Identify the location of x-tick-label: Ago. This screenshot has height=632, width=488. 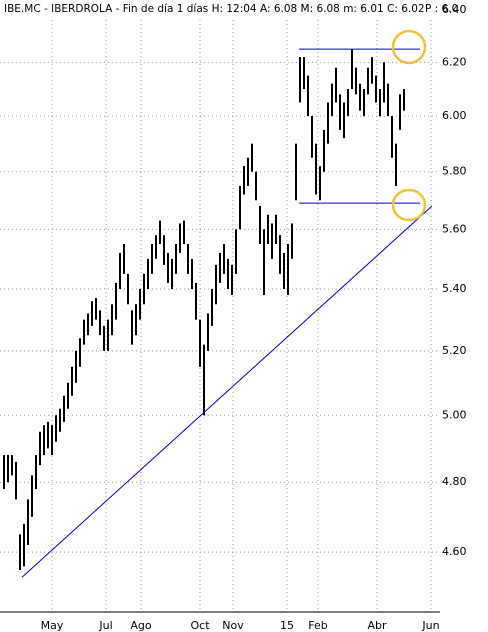
(141, 625).